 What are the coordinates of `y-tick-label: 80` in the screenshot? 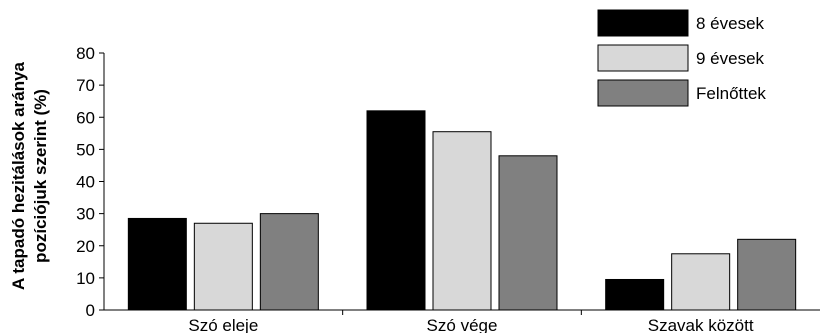 It's located at (85, 53).